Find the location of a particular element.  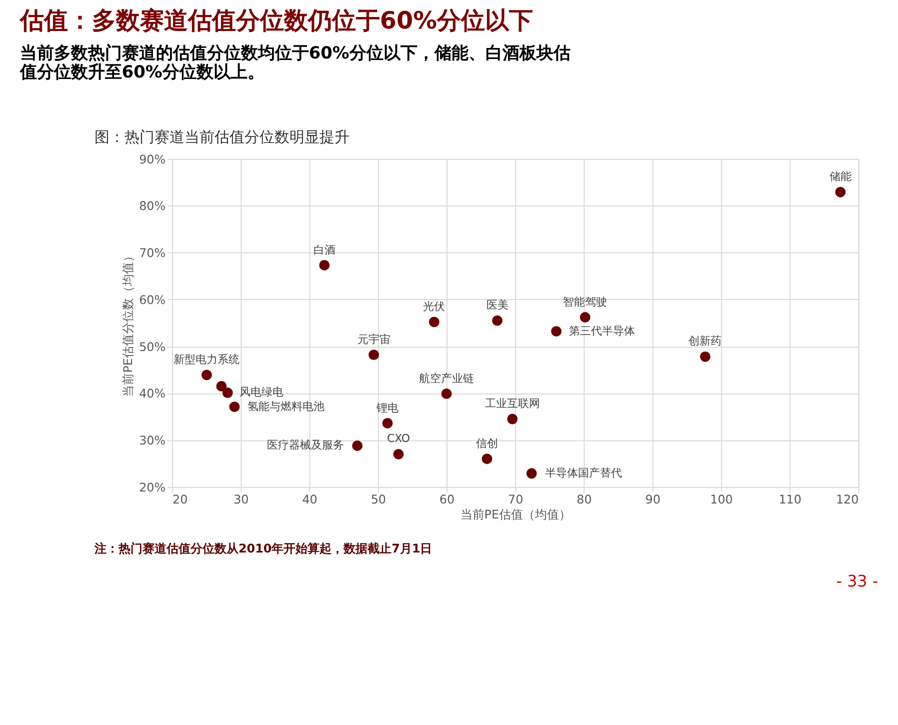

y-tick-label: 30% is located at coordinates (152, 441).